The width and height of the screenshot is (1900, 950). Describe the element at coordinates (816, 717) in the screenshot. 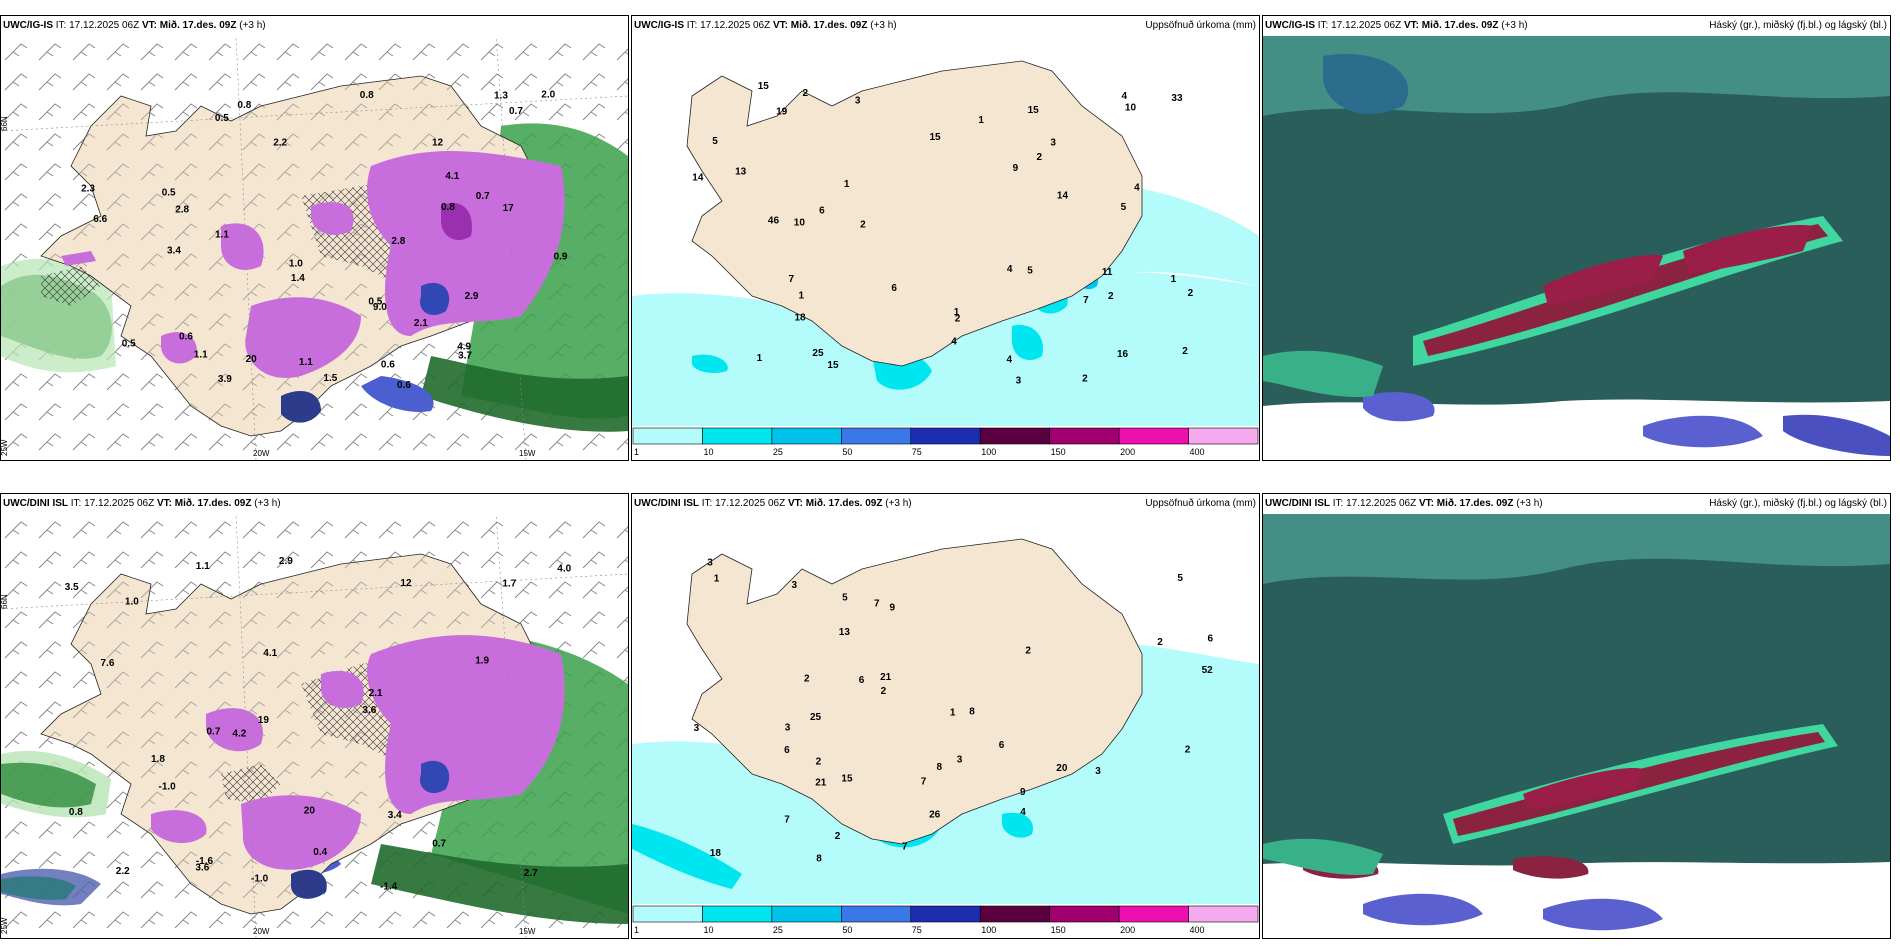

I see `map-value-label: 25` at that location.